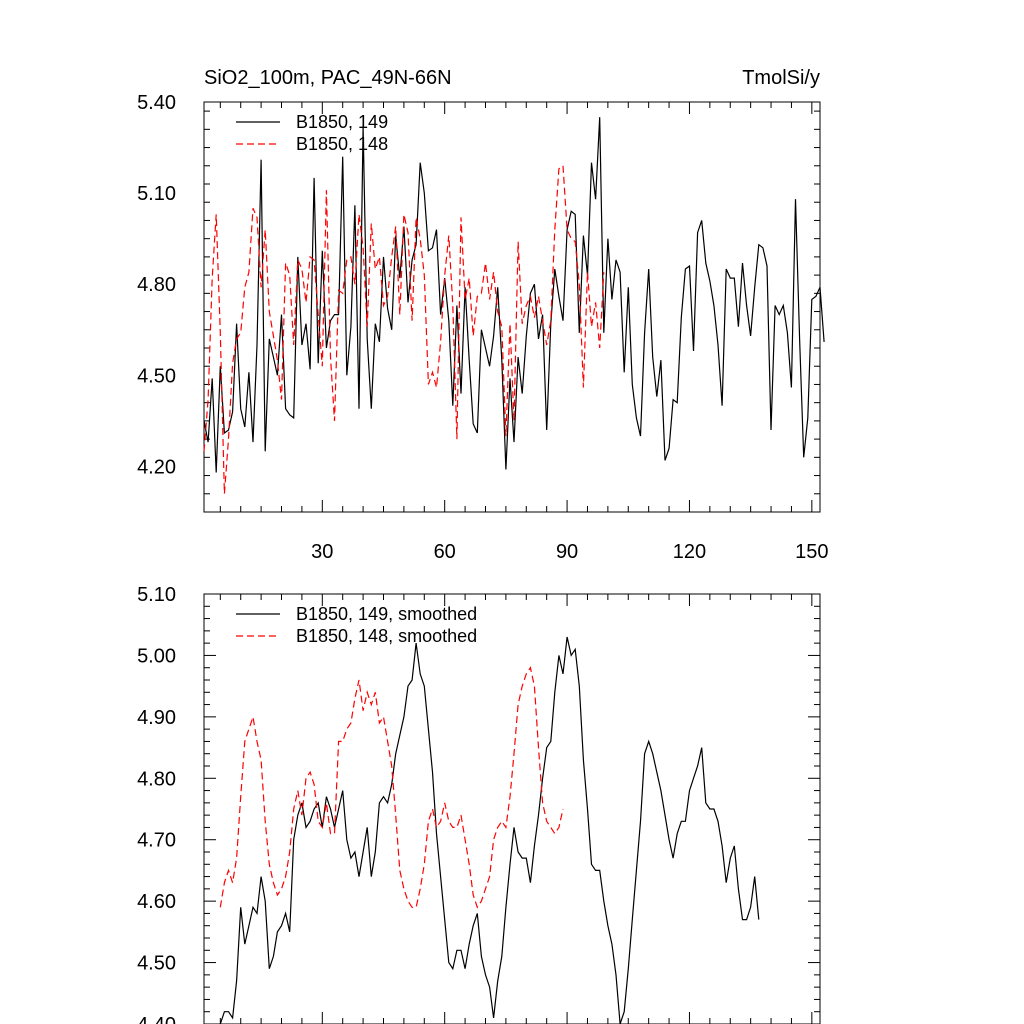 Image resolution: width=1024 pixels, height=1024 pixels. I want to click on y-tick-label: 4.70, so click(156, 841).